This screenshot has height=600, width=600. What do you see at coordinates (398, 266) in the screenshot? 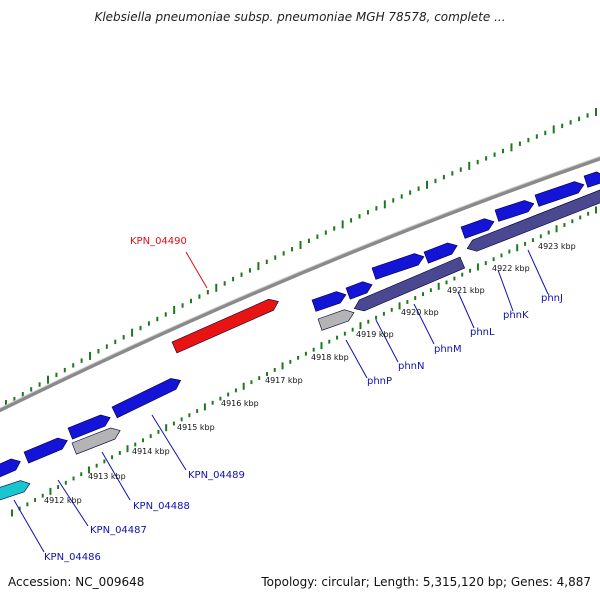
I see `gene-feature-phnm` at bounding box center [398, 266].